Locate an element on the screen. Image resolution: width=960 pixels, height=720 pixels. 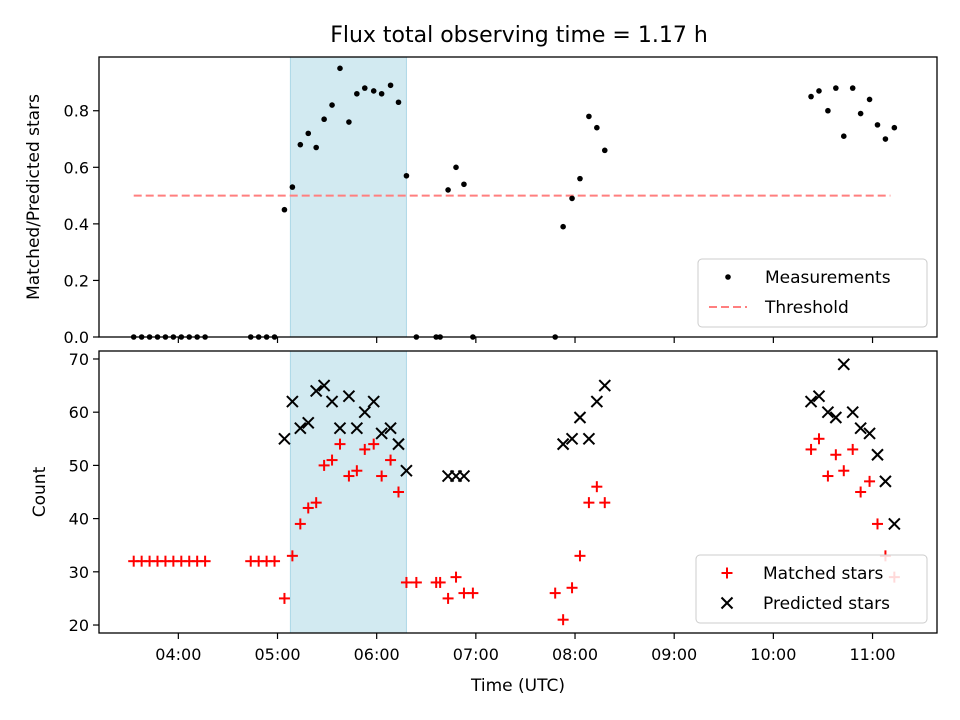
x-tick-label: 08:00 is located at coordinates (575, 654).